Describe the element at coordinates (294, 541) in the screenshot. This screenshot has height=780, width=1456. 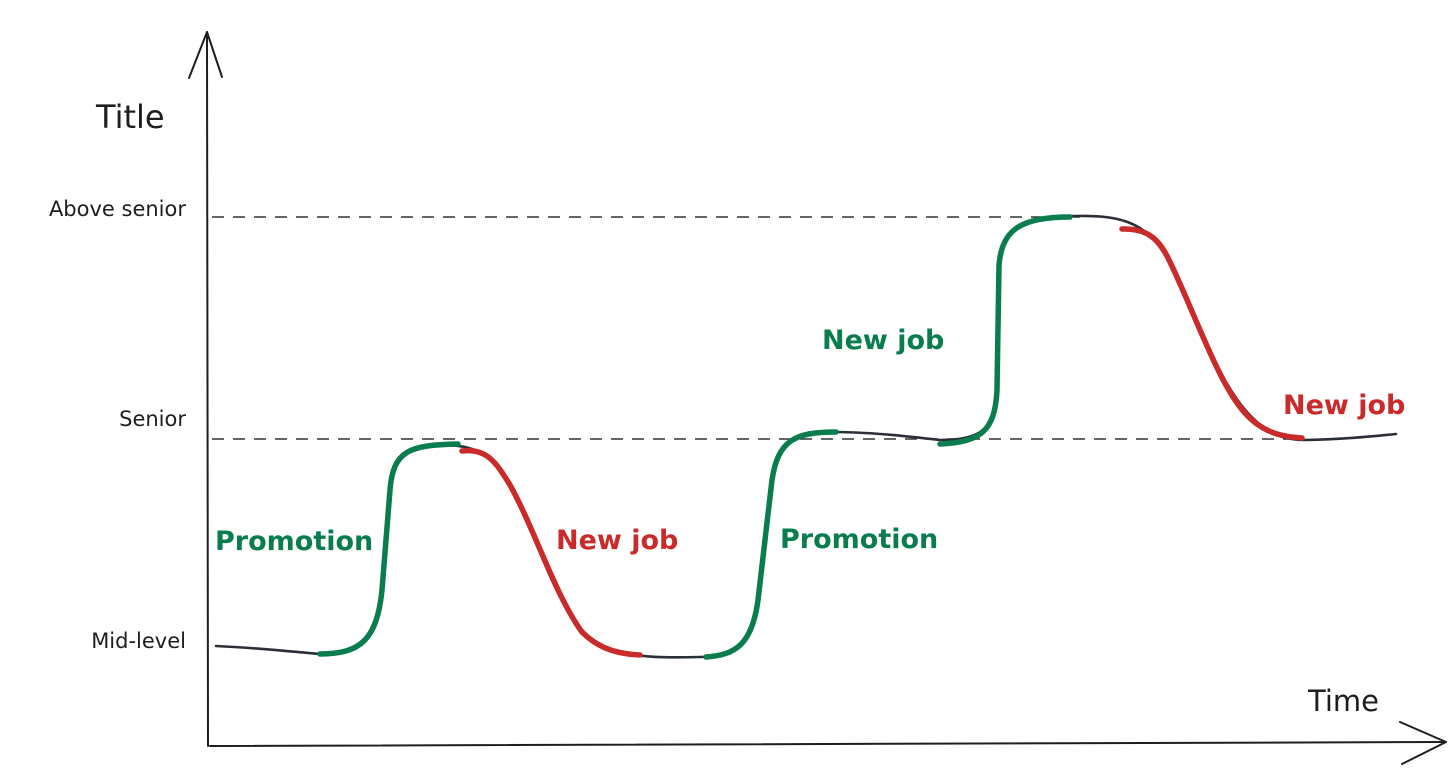
I see `promotion-label-1: Promotion` at that location.